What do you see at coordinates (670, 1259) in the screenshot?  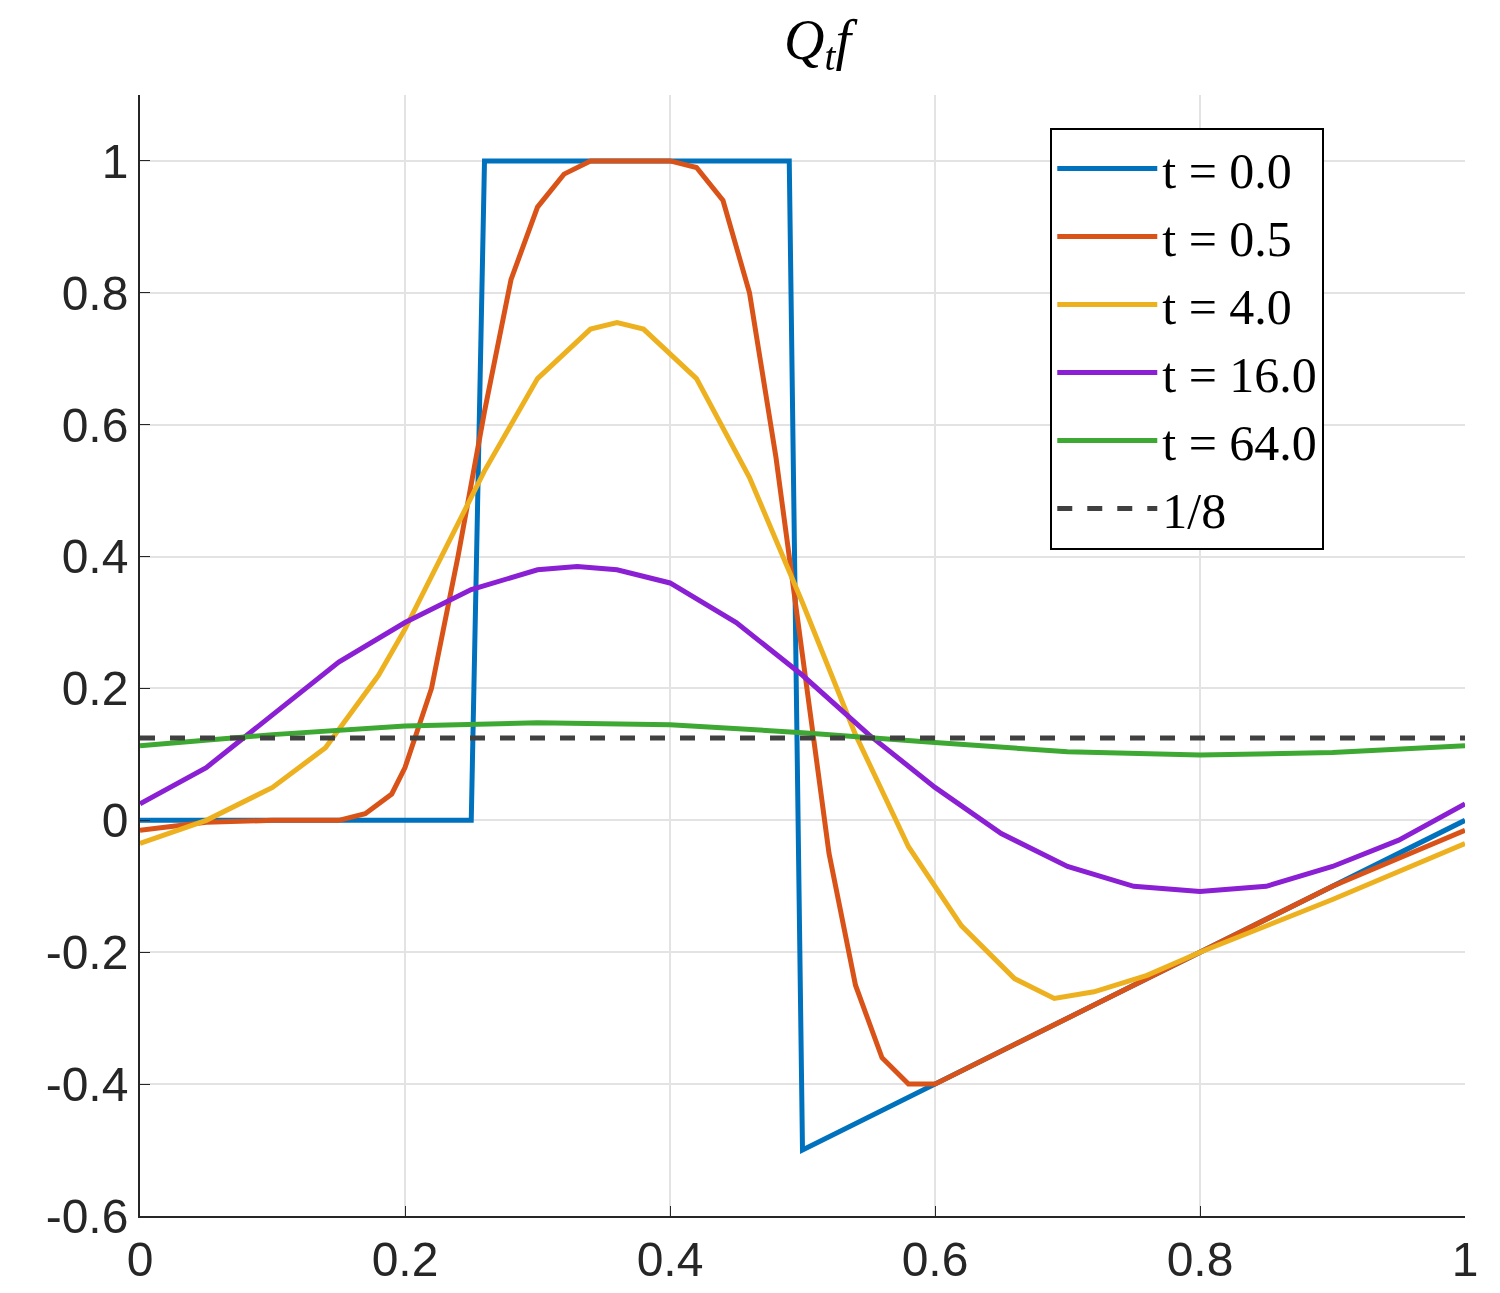 I see `x-tick-label: 0.4` at bounding box center [670, 1259].